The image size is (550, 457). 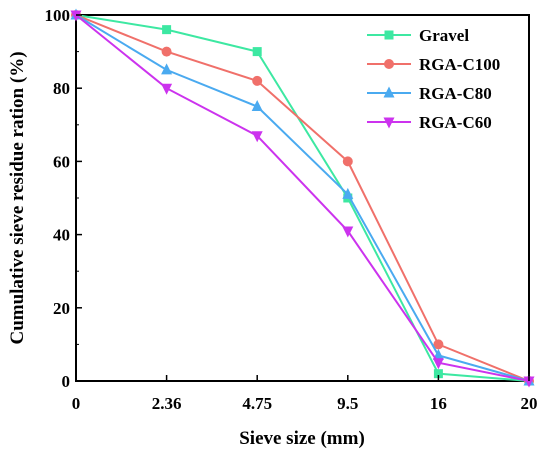 I want to click on y-tick-label: 0, so click(x=66, y=381).